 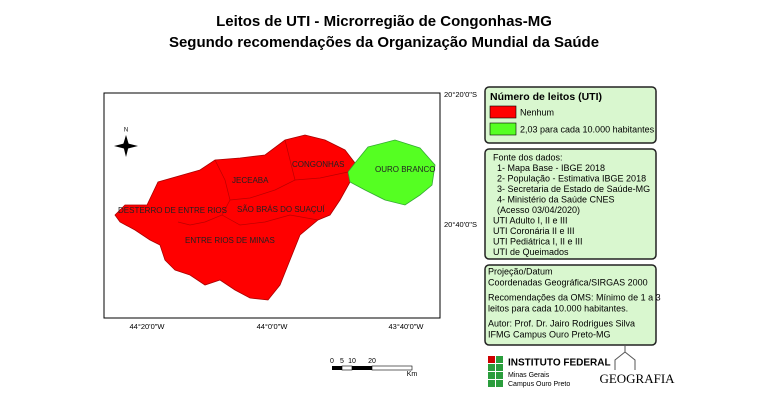 What do you see at coordinates (372, 361) in the screenshot?
I see `scale-tick: 20` at bounding box center [372, 361].